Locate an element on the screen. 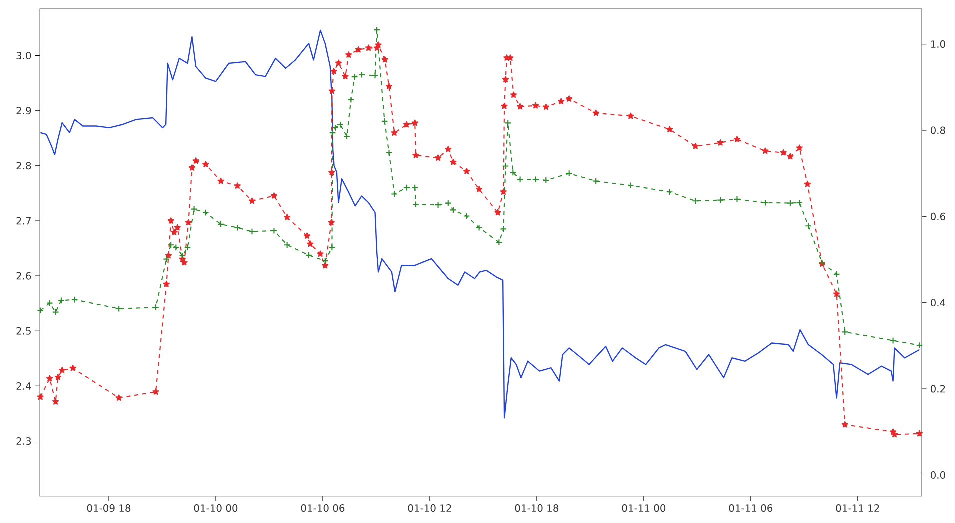  y2-tick-label: 0.0 is located at coordinates (938, 475).